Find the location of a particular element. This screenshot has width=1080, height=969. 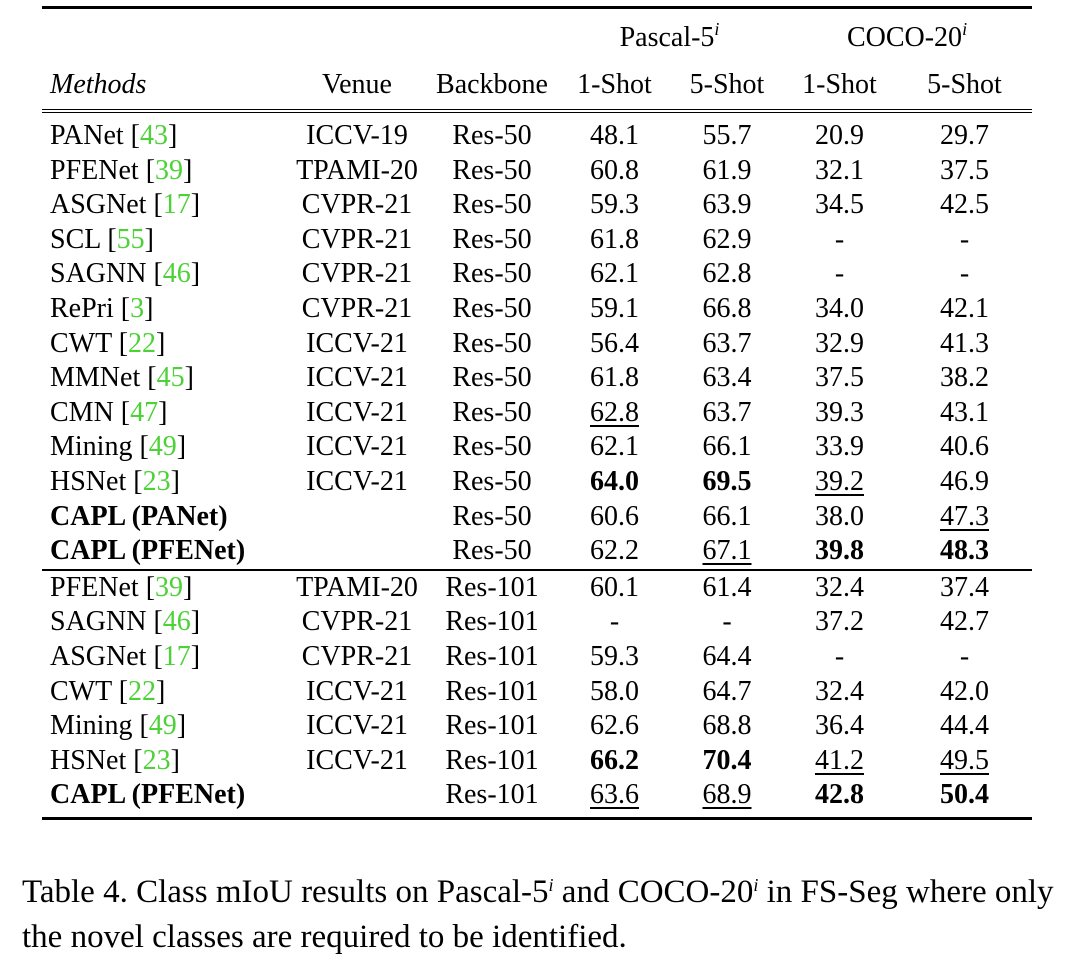

p5-value: - is located at coordinates (727, 622).